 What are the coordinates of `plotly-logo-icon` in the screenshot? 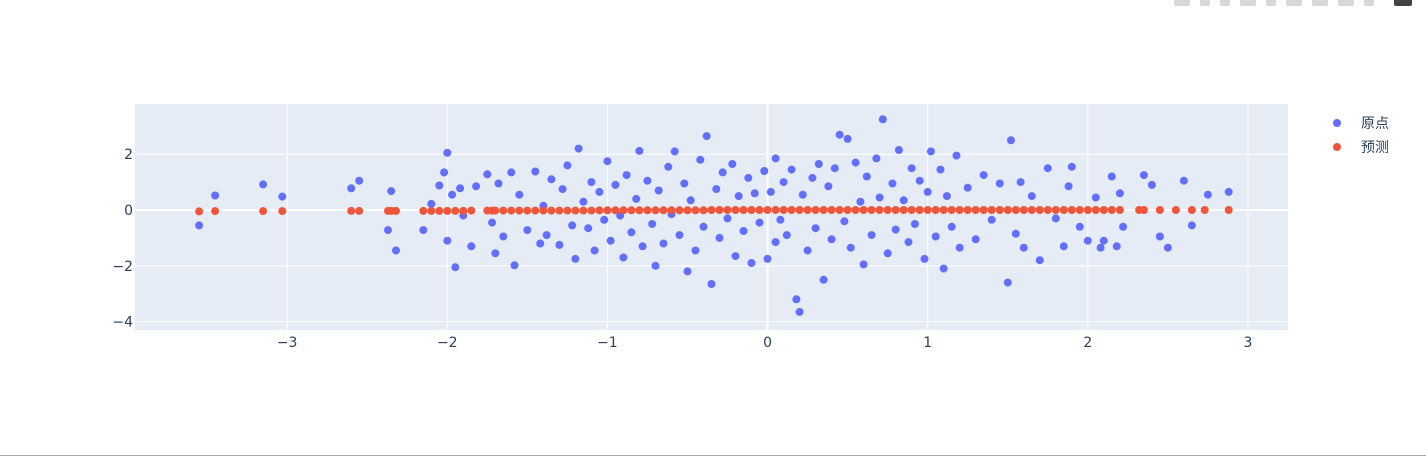 It's located at (1403, 3).